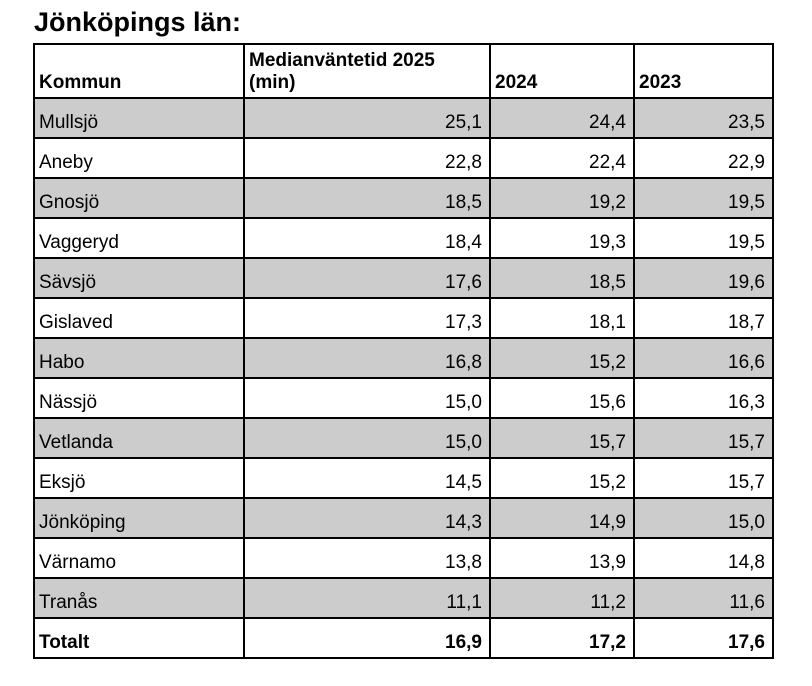 This screenshot has width=812, height=686. I want to click on value-2025-cell: 18,5, so click(367, 198).